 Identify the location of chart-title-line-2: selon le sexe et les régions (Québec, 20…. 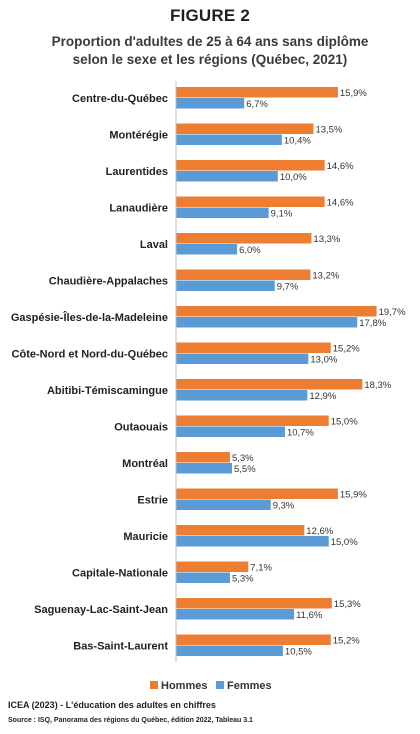
(210, 59).